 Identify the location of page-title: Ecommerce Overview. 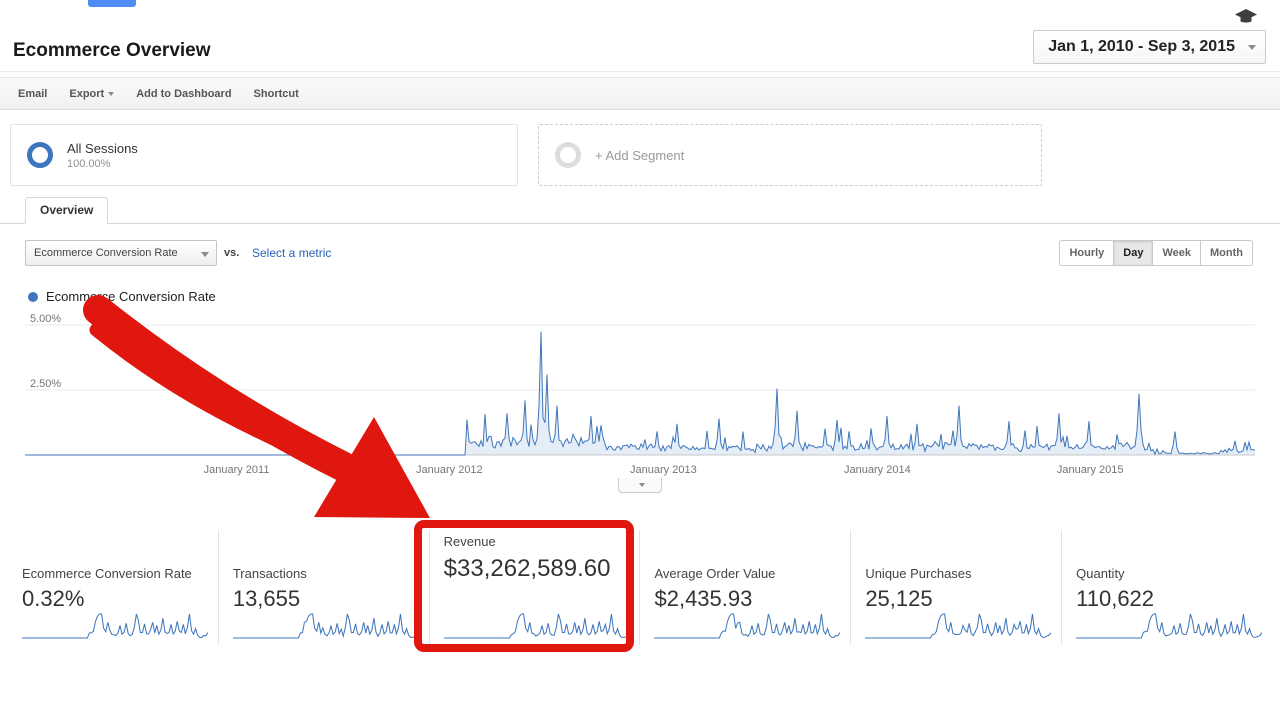
(112, 50).